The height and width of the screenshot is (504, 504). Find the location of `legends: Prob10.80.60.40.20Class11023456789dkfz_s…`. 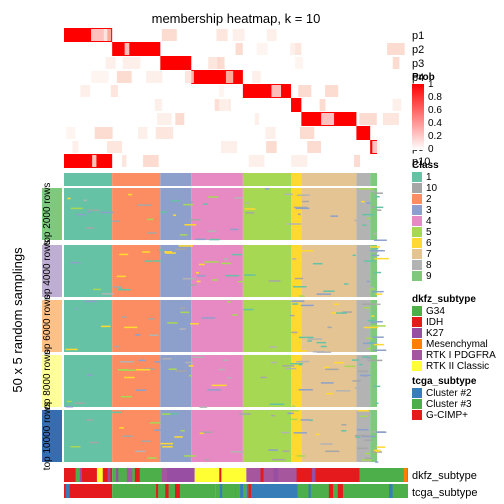

legends: Prob10.80.60.40.20Class11023456789dkfz_s… is located at coordinates (454, 246).